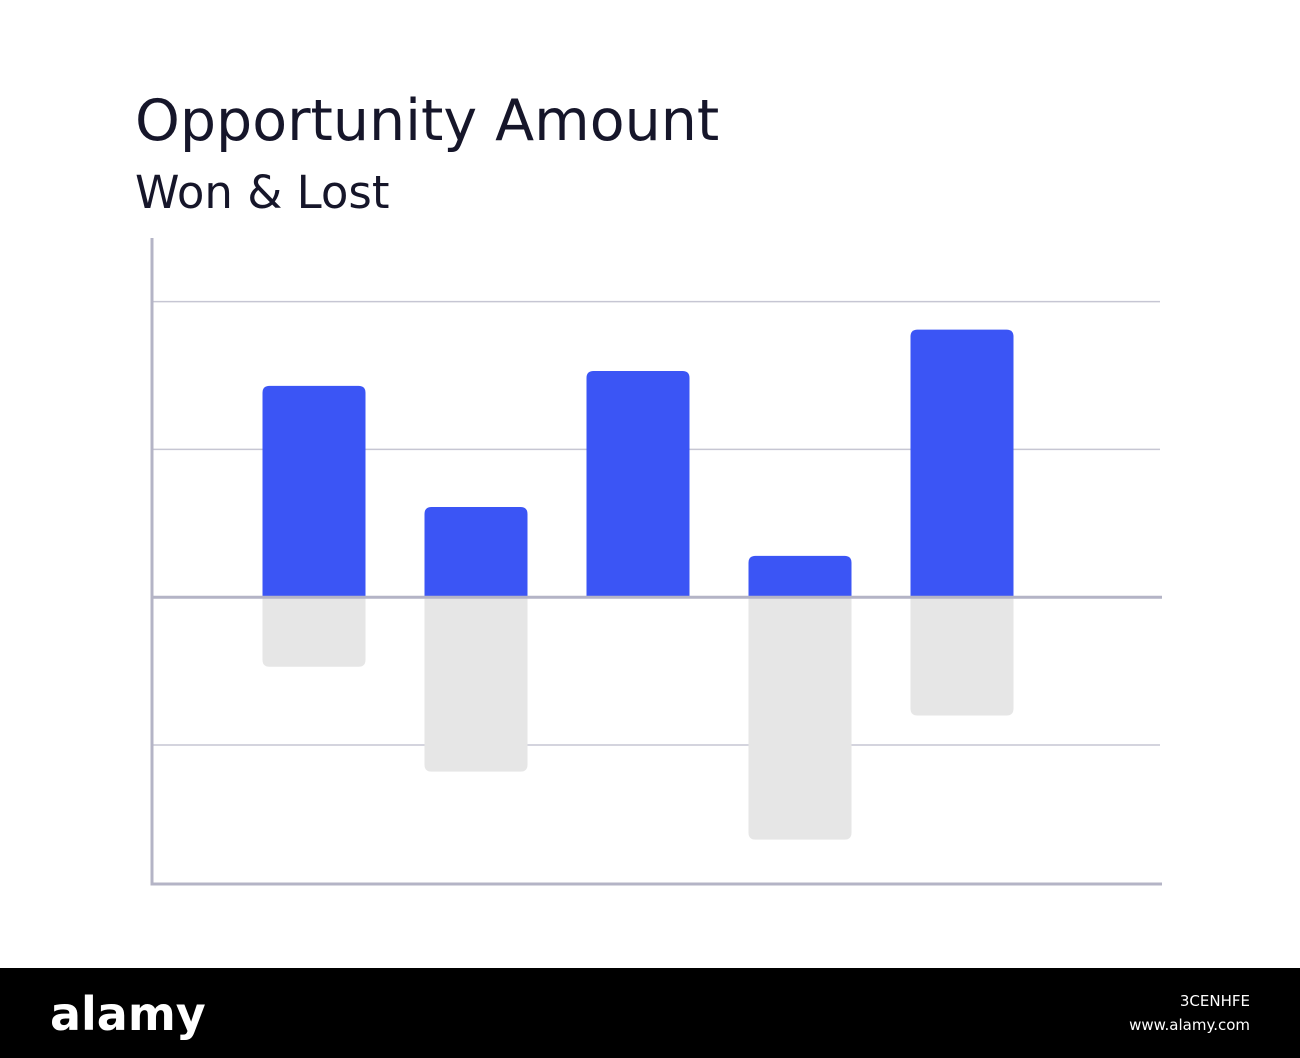  I want to click on chart-subtitle: Won & Lost, so click(262, 192).